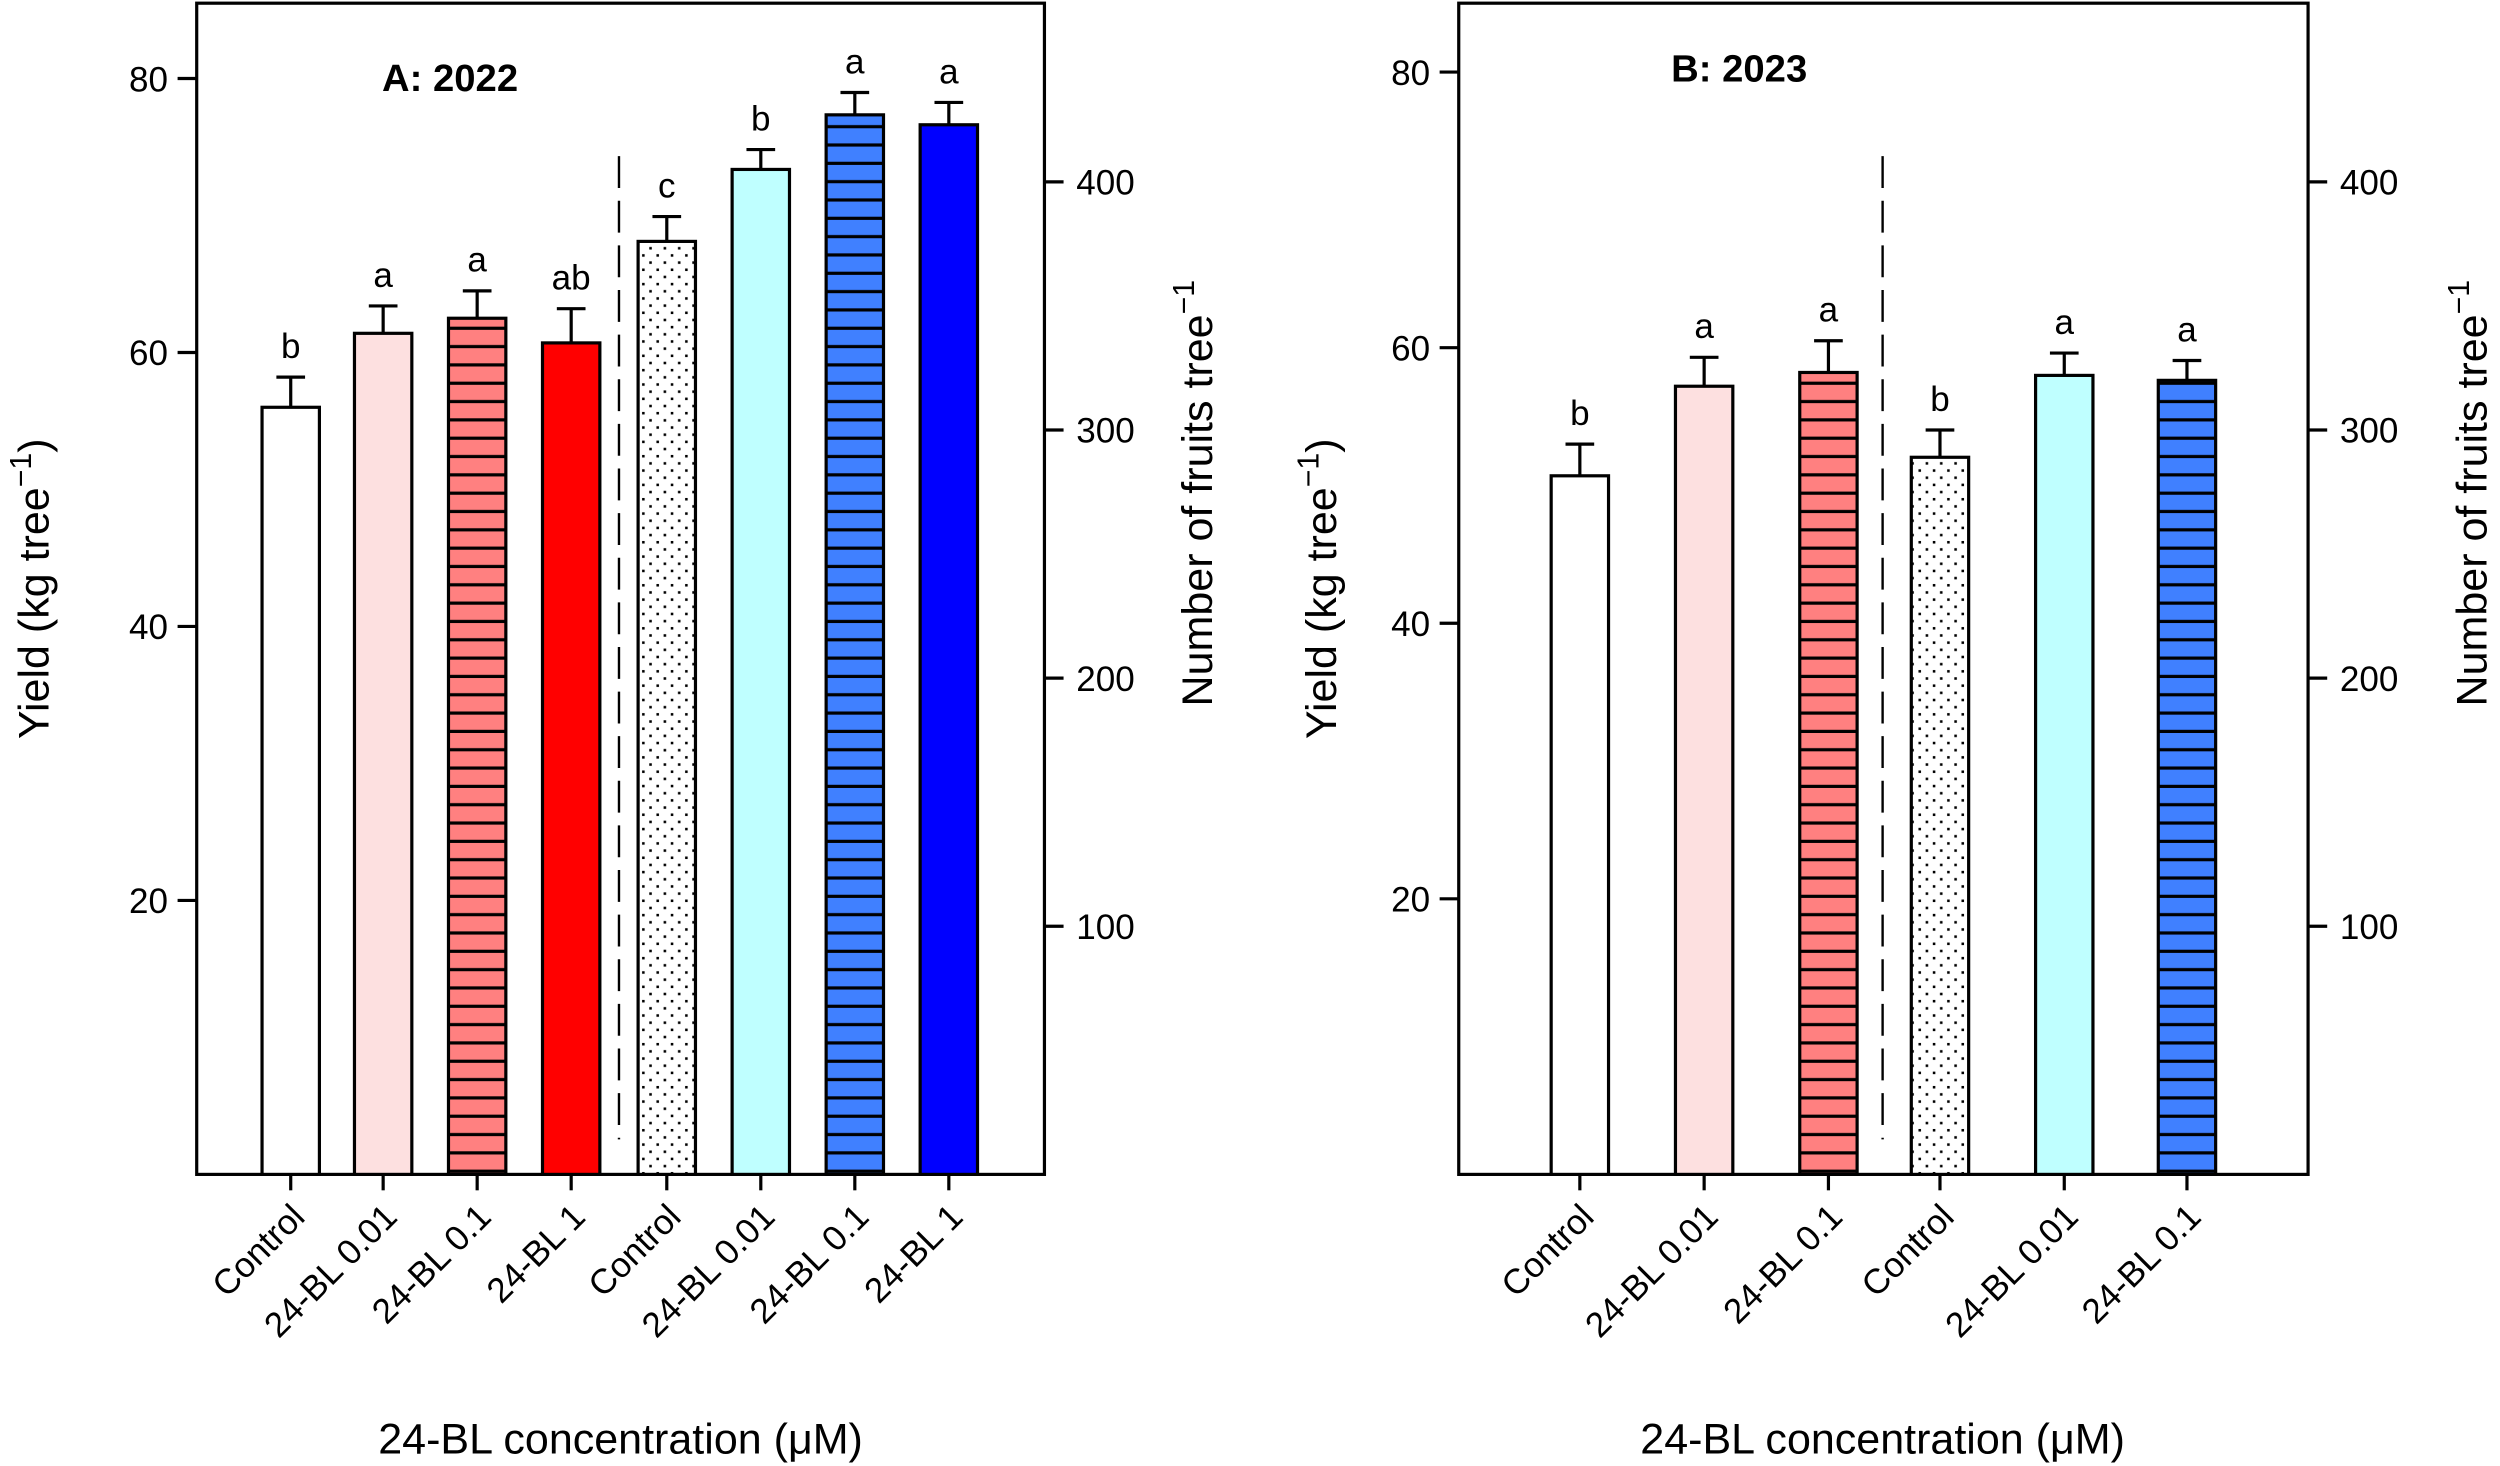  I want to click on significance-letter: c, so click(667, 185).